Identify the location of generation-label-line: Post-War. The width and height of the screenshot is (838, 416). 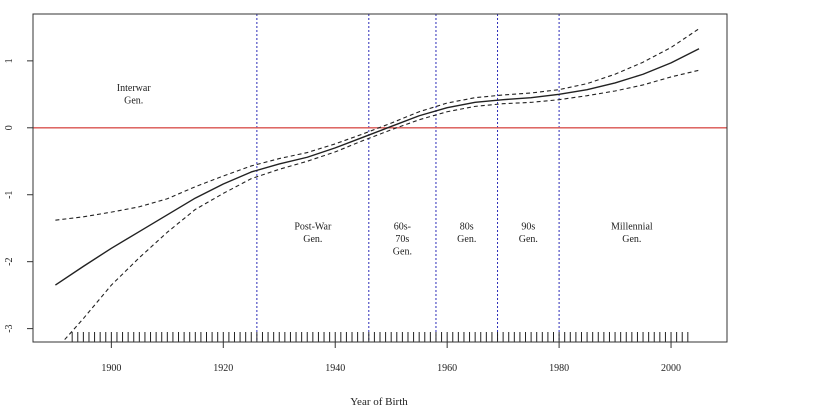
(313, 227).